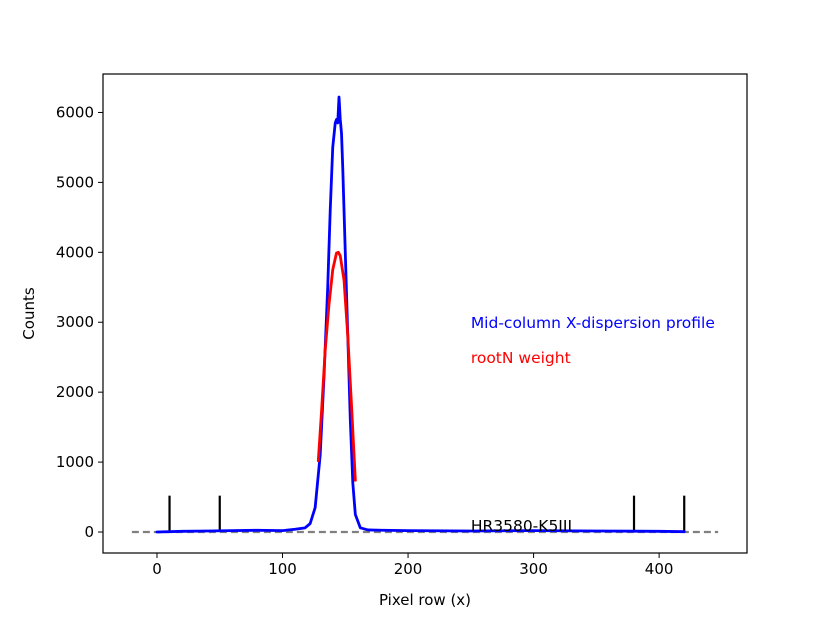 The image size is (830, 623). I want to click on x-axis-label: Pixel row (x), so click(425, 600).